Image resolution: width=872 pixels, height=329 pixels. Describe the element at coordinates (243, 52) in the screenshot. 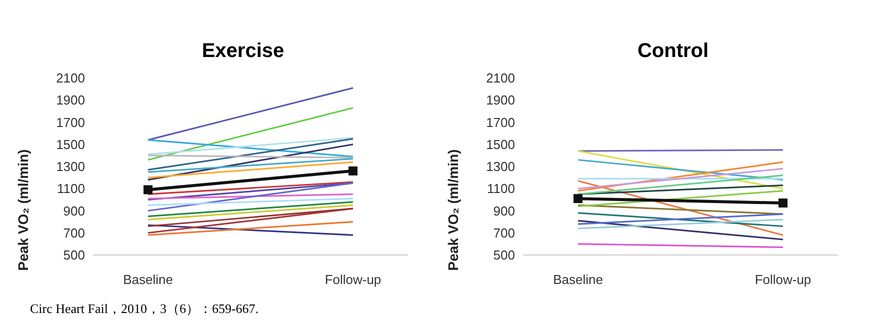

I see `chart-title: Exercise` at that location.